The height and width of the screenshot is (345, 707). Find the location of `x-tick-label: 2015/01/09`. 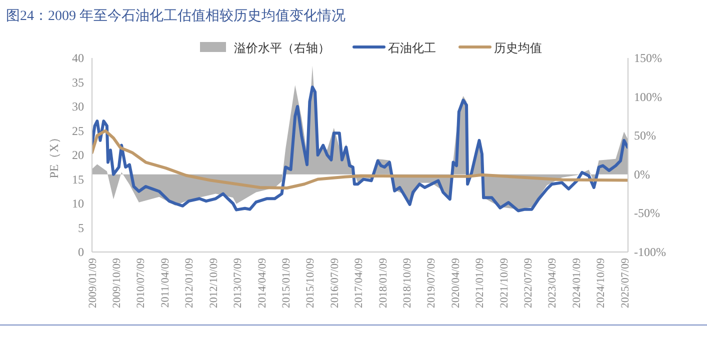

x-tick-label: 2015/01/09 is located at coordinates (286, 283).